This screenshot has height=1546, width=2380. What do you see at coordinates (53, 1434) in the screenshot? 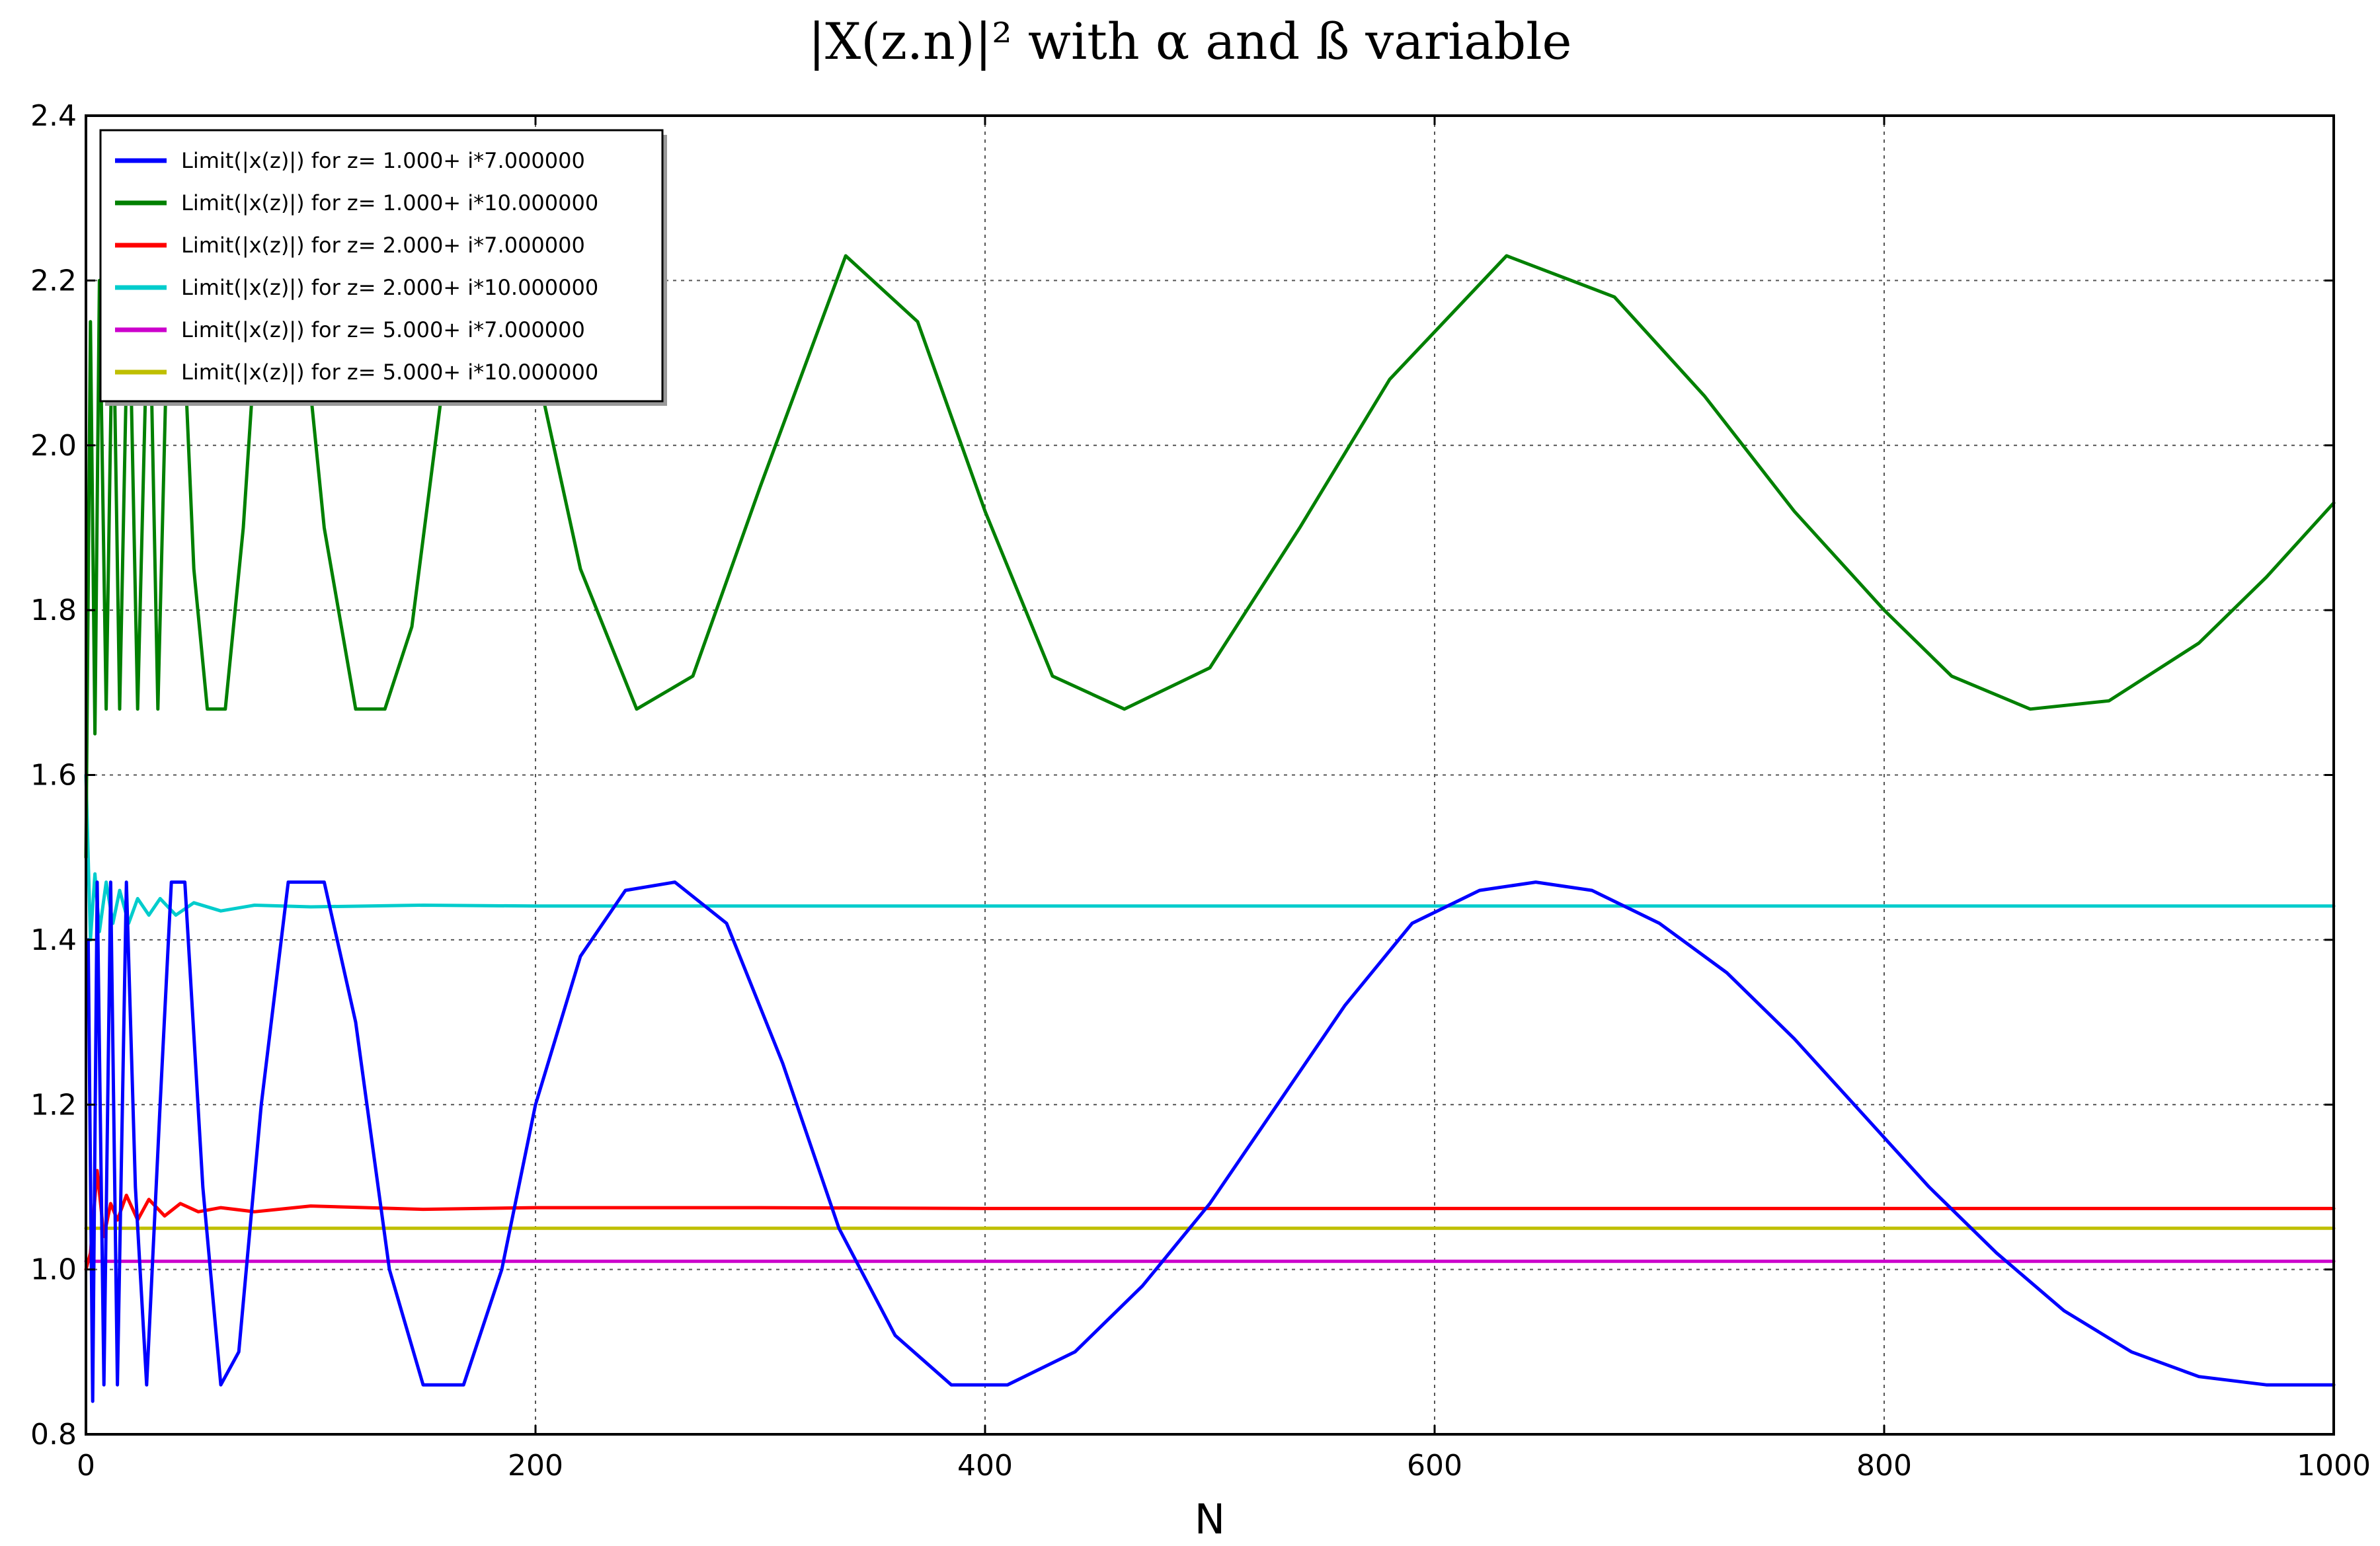
I see `y-tick-label: 0.8` at bounding box center [53, 1434].